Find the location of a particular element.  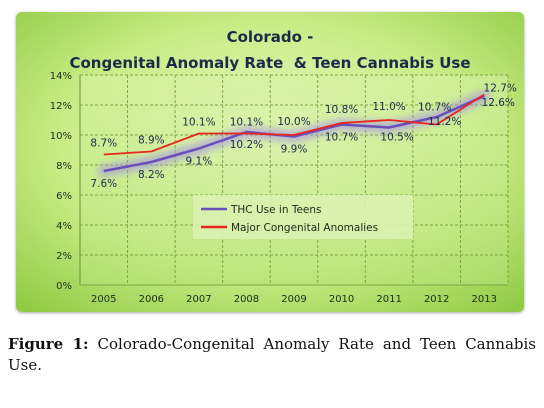

y-axis: 0% 2% 4% 6% 8% 10% 12% 14% is located at coordinates (65, 181).